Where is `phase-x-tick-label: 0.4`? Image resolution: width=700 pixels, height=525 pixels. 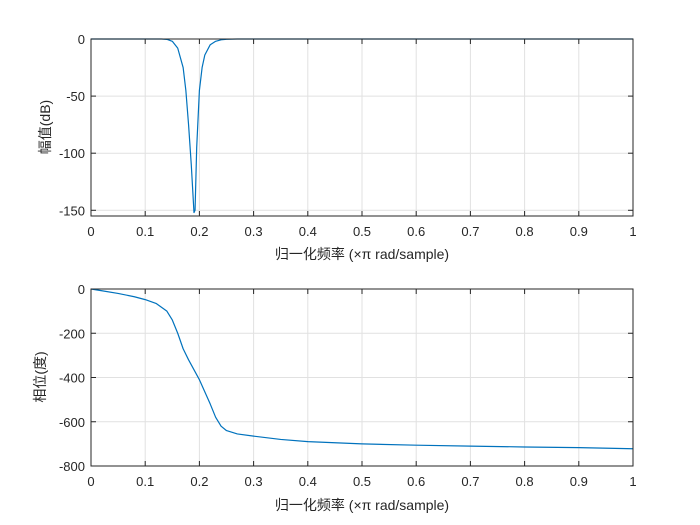 phase-x-tick-label: 0.4 is located at coordinates (308, 481).